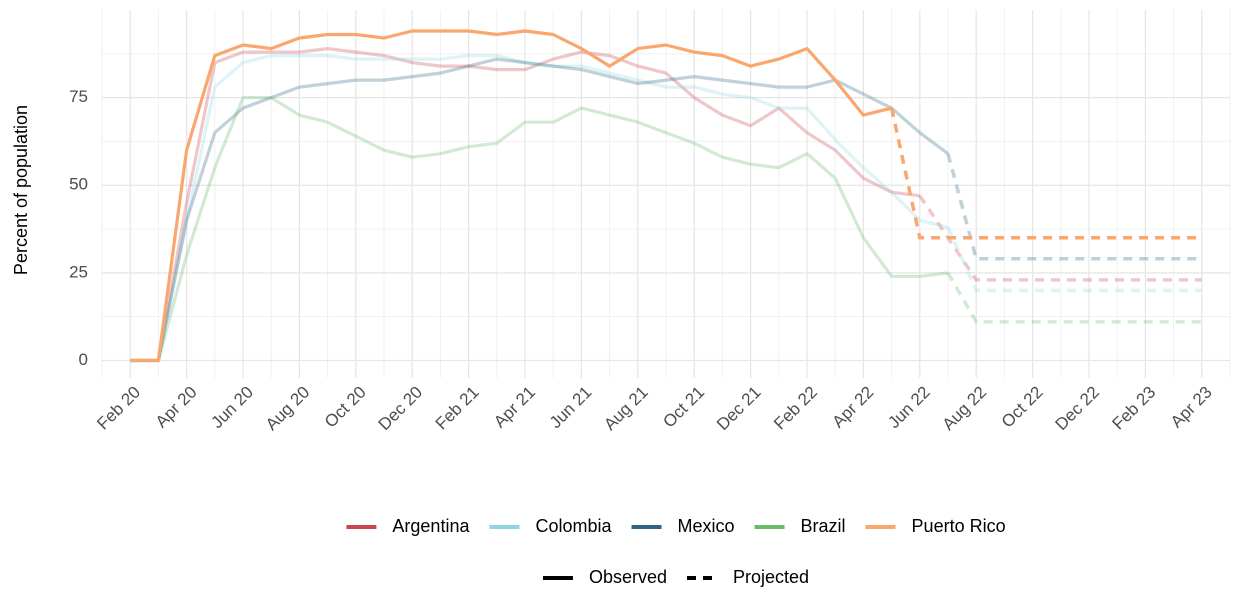 This screenshot has width=1249, height=595. What do you see at coordinates (401, 409) in the screenshot?
I see `x-tick-label: Dec 20` at bounding box center [401, 409].